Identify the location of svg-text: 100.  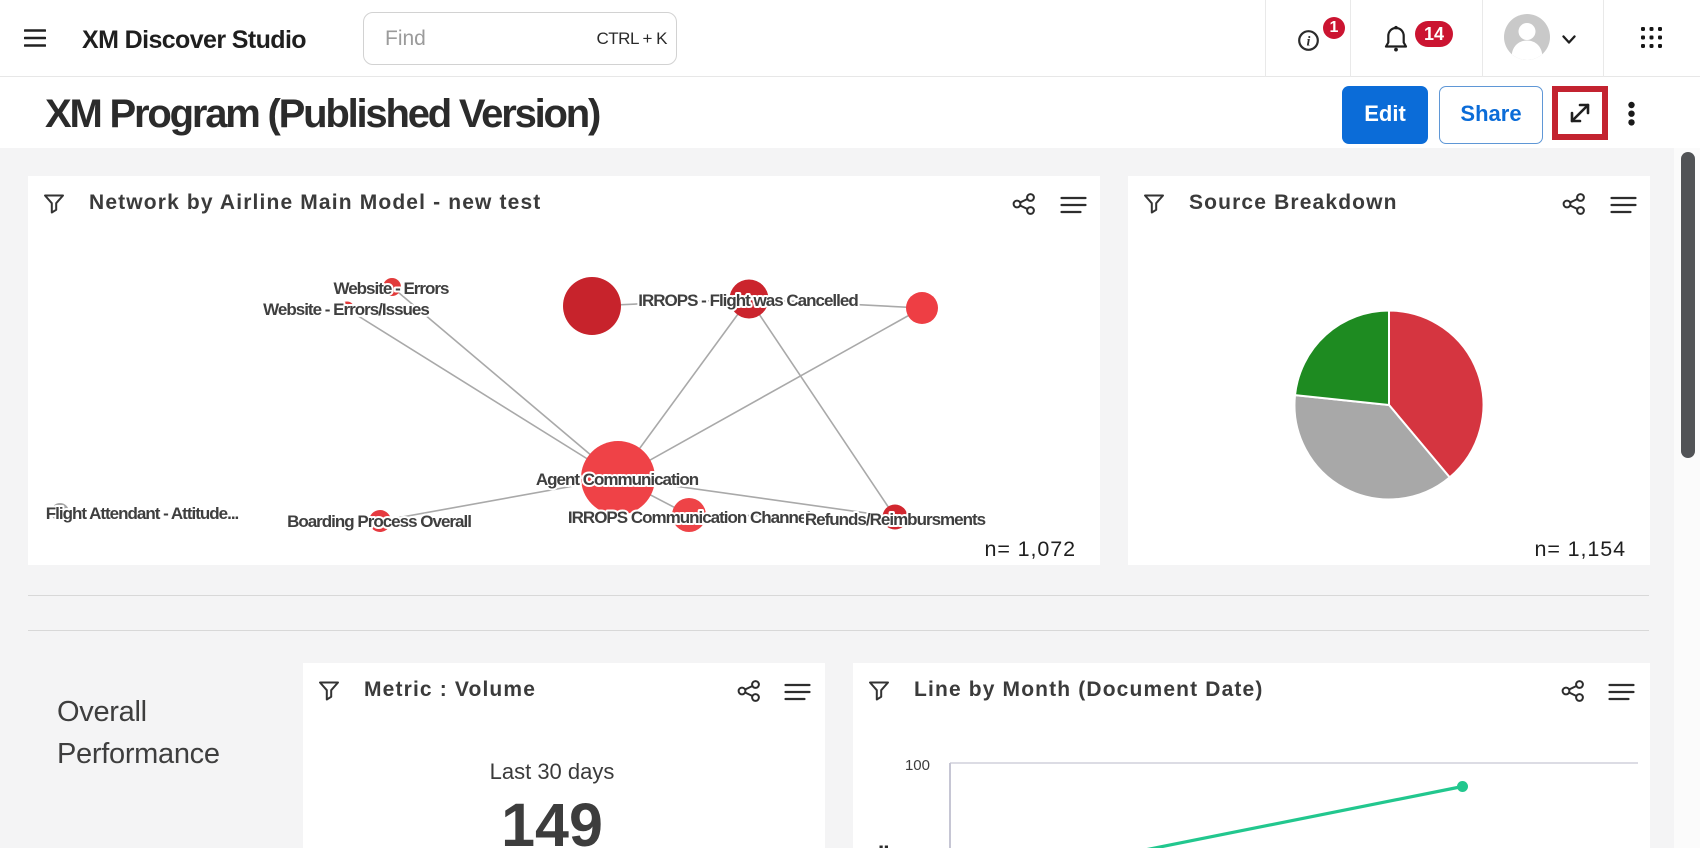
(917, 765).